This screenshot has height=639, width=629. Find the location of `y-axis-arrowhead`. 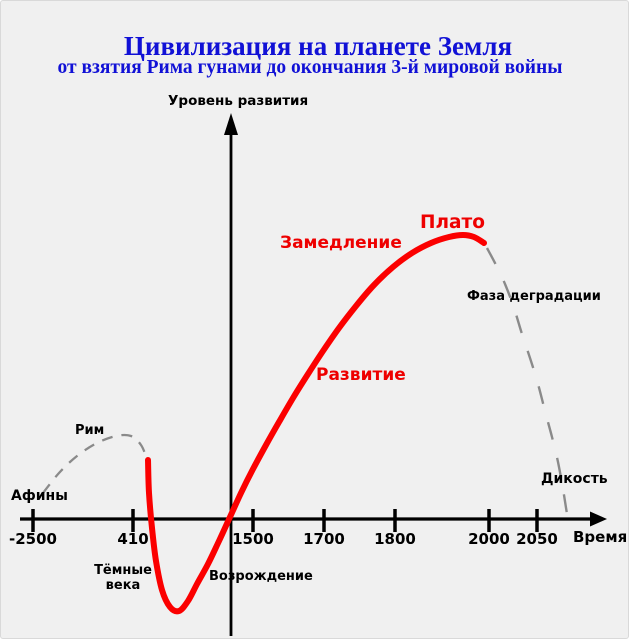

y-axis-arrowhead is located at coordinates (231, 124).